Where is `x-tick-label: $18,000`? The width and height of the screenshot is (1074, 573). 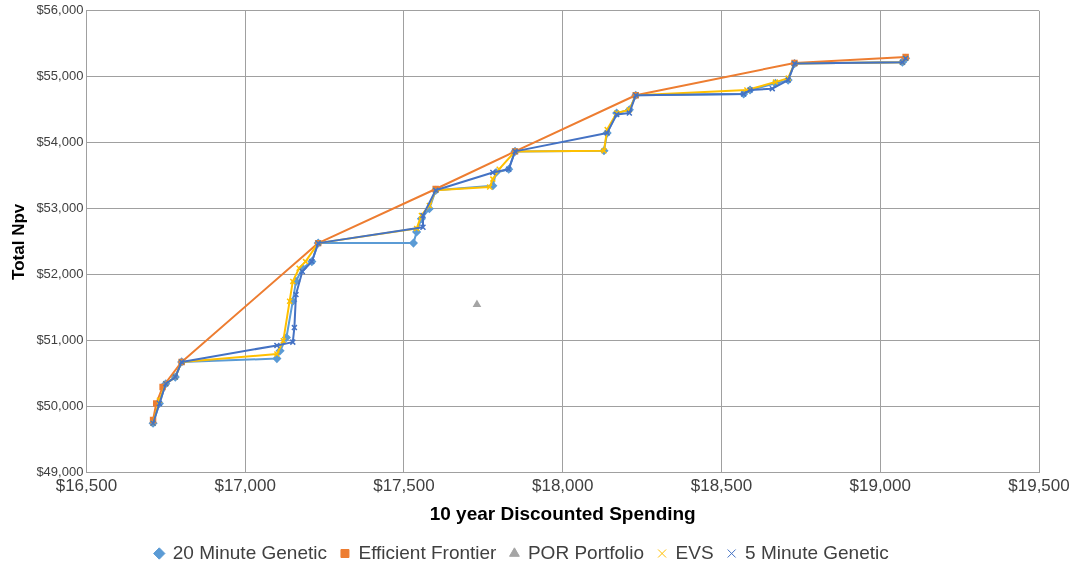
x-tick-label: $18,000 is located at coordinates (562, 485).